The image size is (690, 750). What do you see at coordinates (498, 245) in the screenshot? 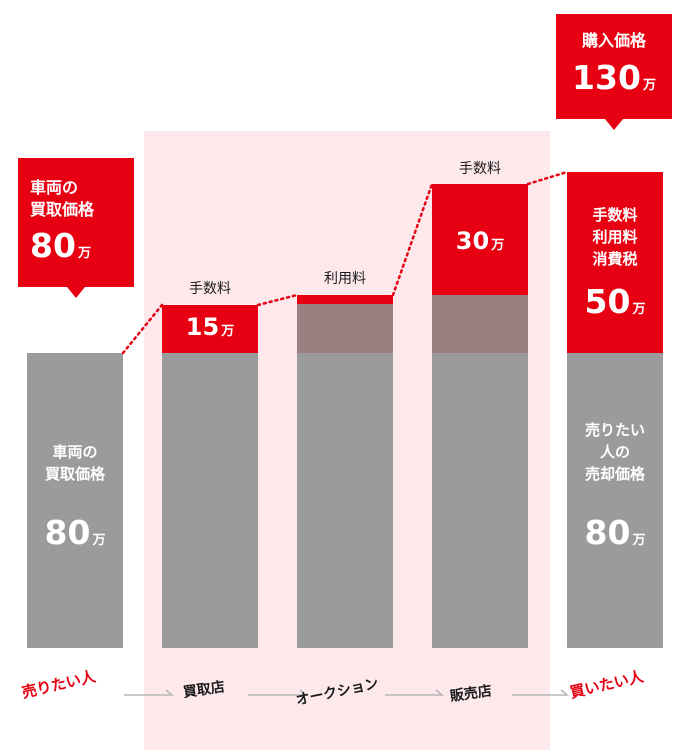
I see `shop-fee-unit: 万` at bounding box center [498, 245].